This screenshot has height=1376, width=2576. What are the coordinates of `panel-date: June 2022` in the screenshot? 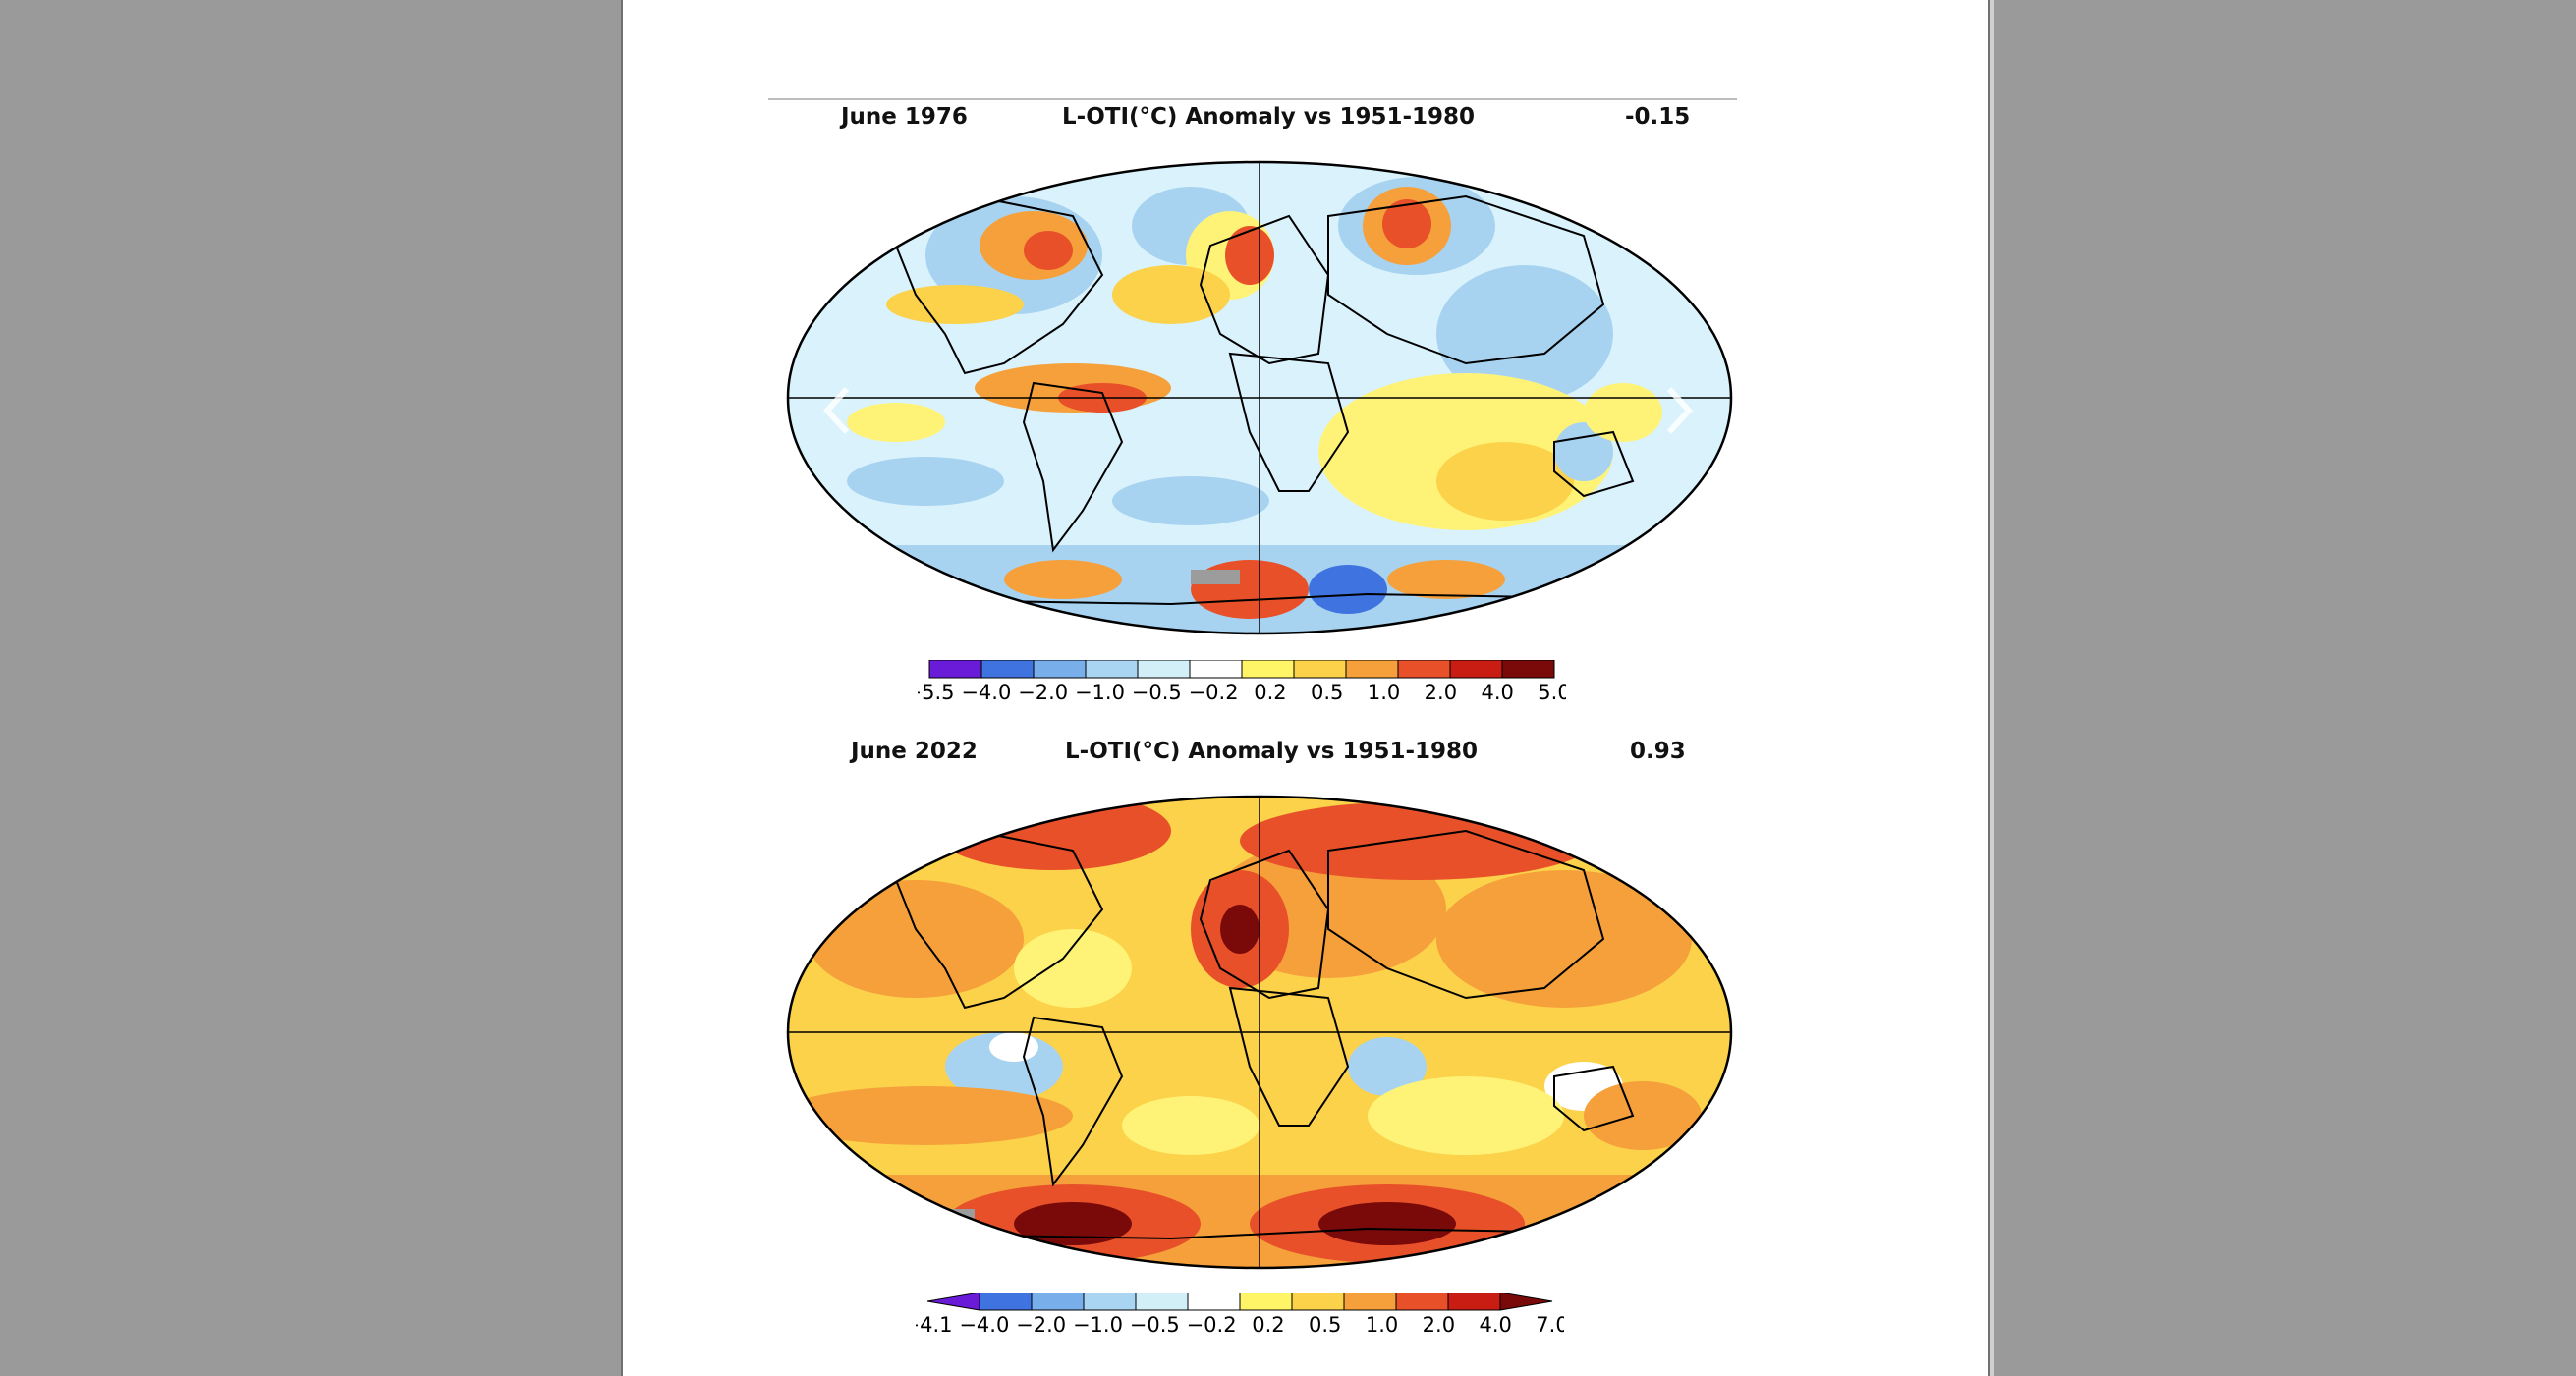 It's located at (914, 752).